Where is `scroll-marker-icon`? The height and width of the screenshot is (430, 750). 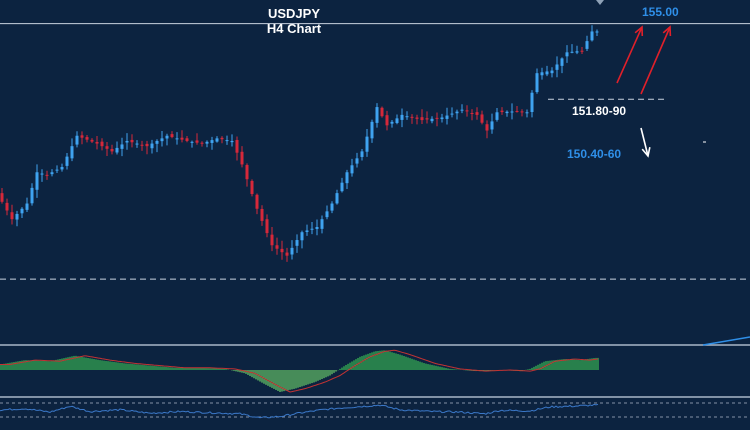
scroll-marker-icon is located at coordinates (600, 2).